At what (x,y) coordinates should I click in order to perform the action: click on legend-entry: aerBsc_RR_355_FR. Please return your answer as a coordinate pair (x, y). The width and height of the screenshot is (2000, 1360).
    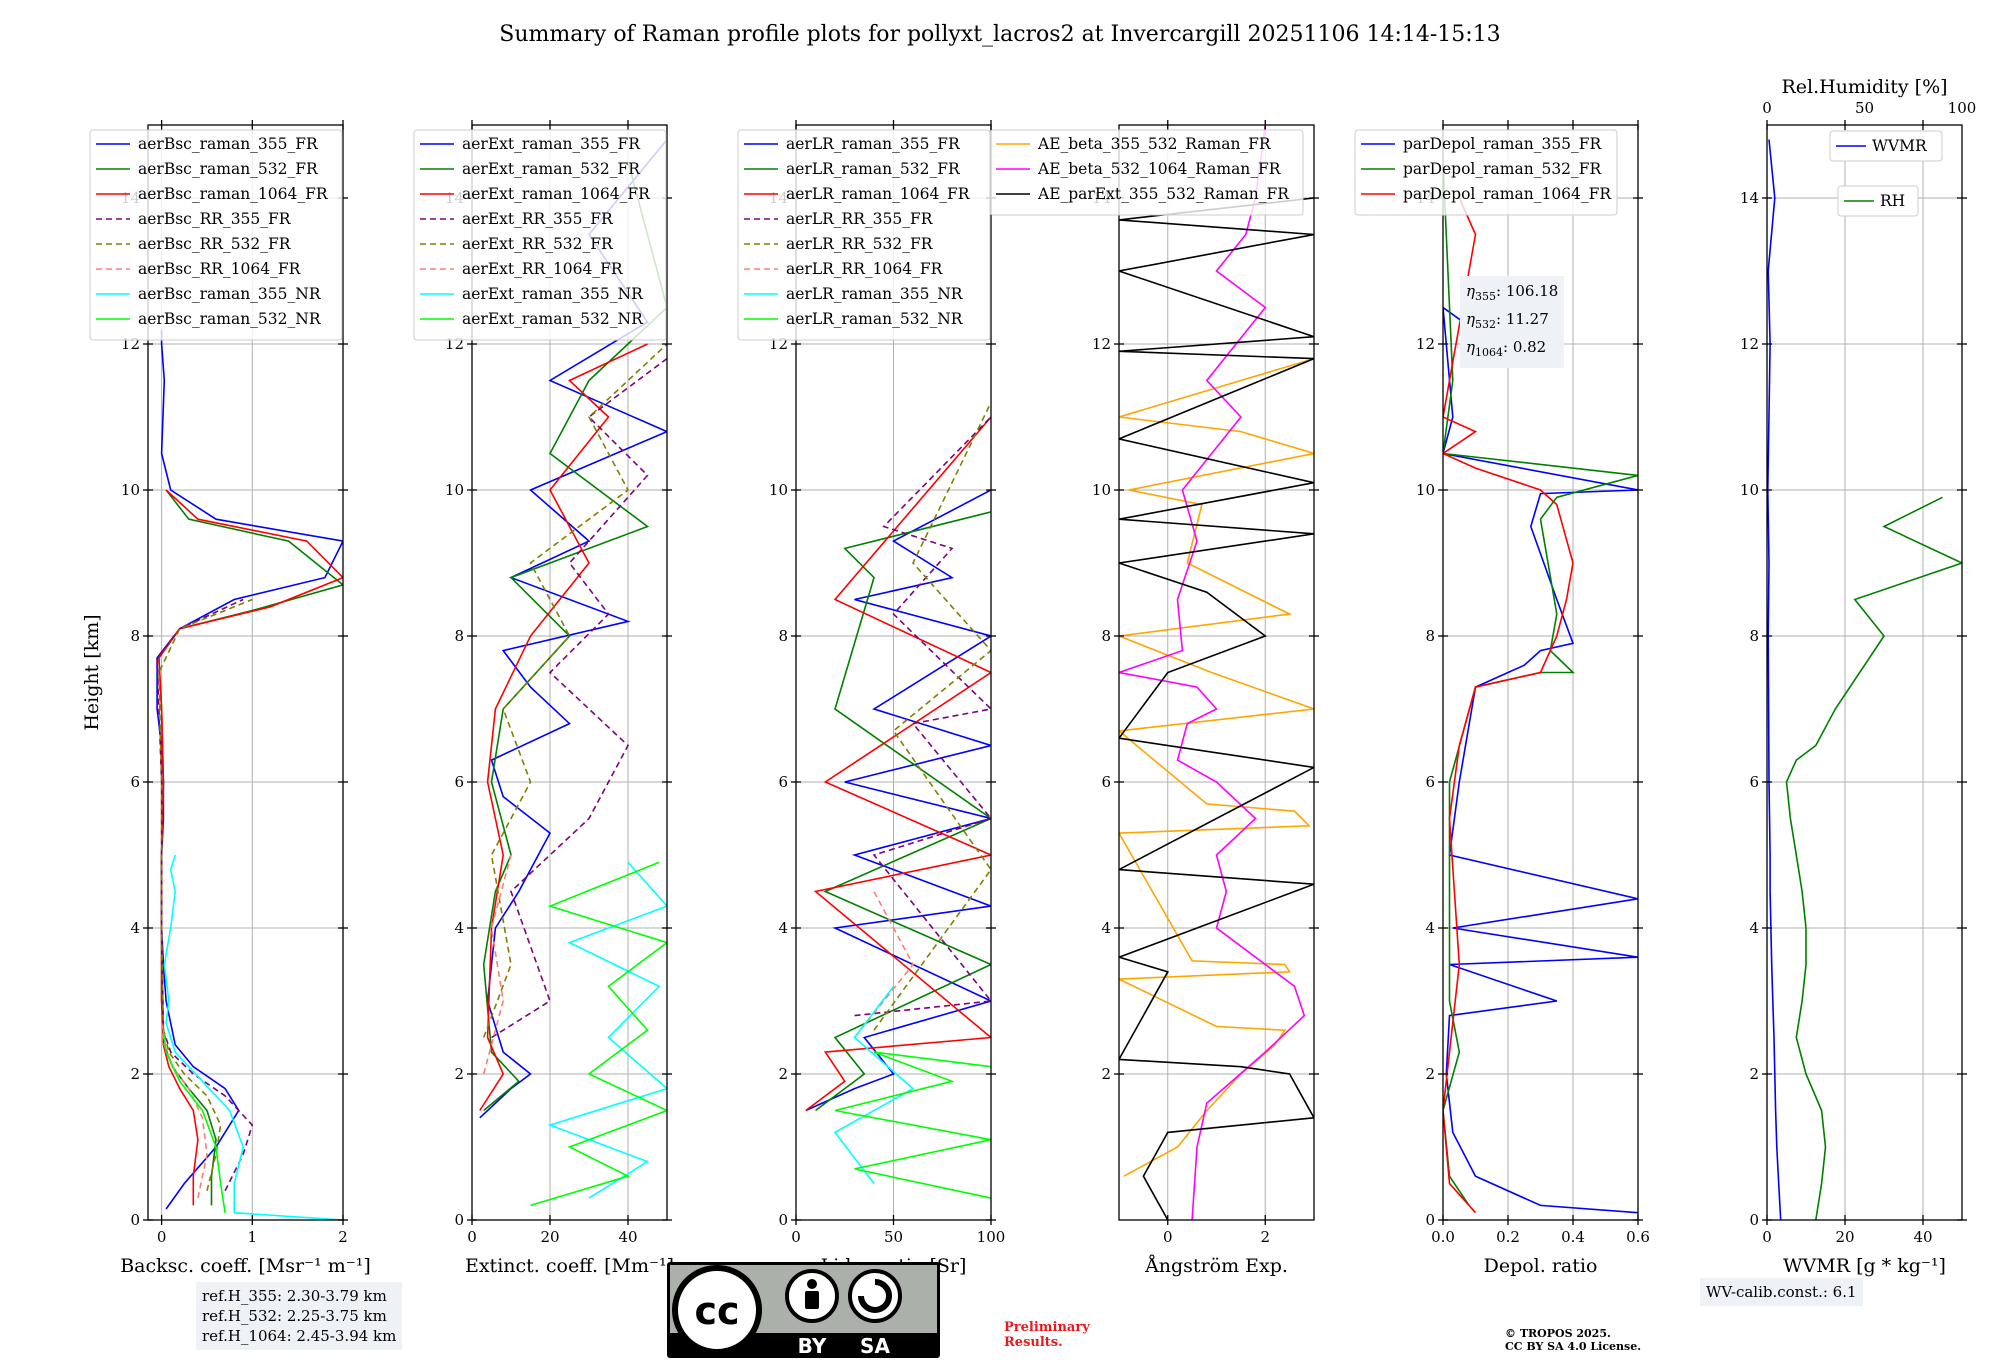
    Looking at the image, I should click on (215, 219).